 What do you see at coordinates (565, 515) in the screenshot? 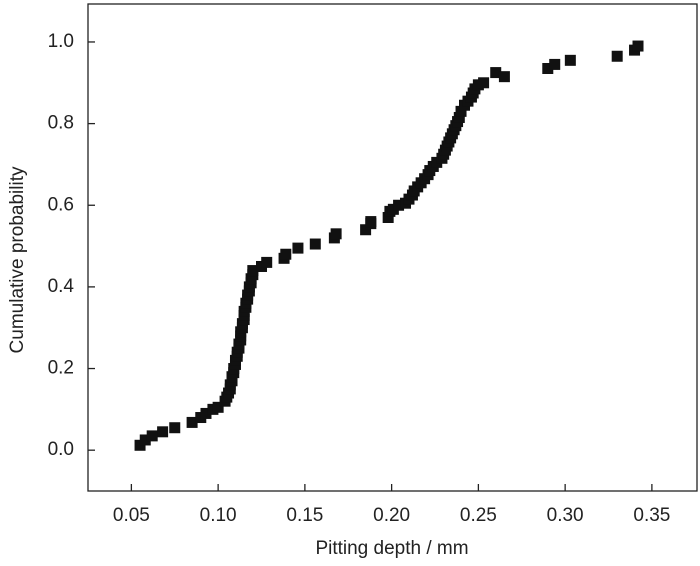
I see `x-tick-label: 0.30` at bounding box center [565, 515].